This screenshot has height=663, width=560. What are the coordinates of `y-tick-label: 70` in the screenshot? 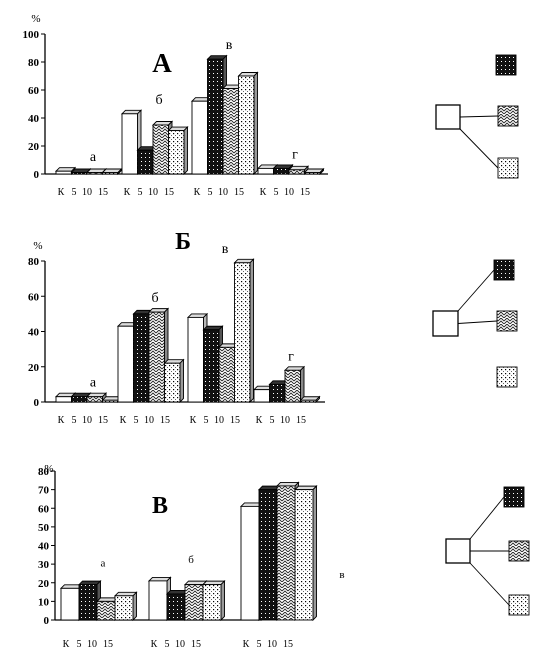 It's located at (44, 491).